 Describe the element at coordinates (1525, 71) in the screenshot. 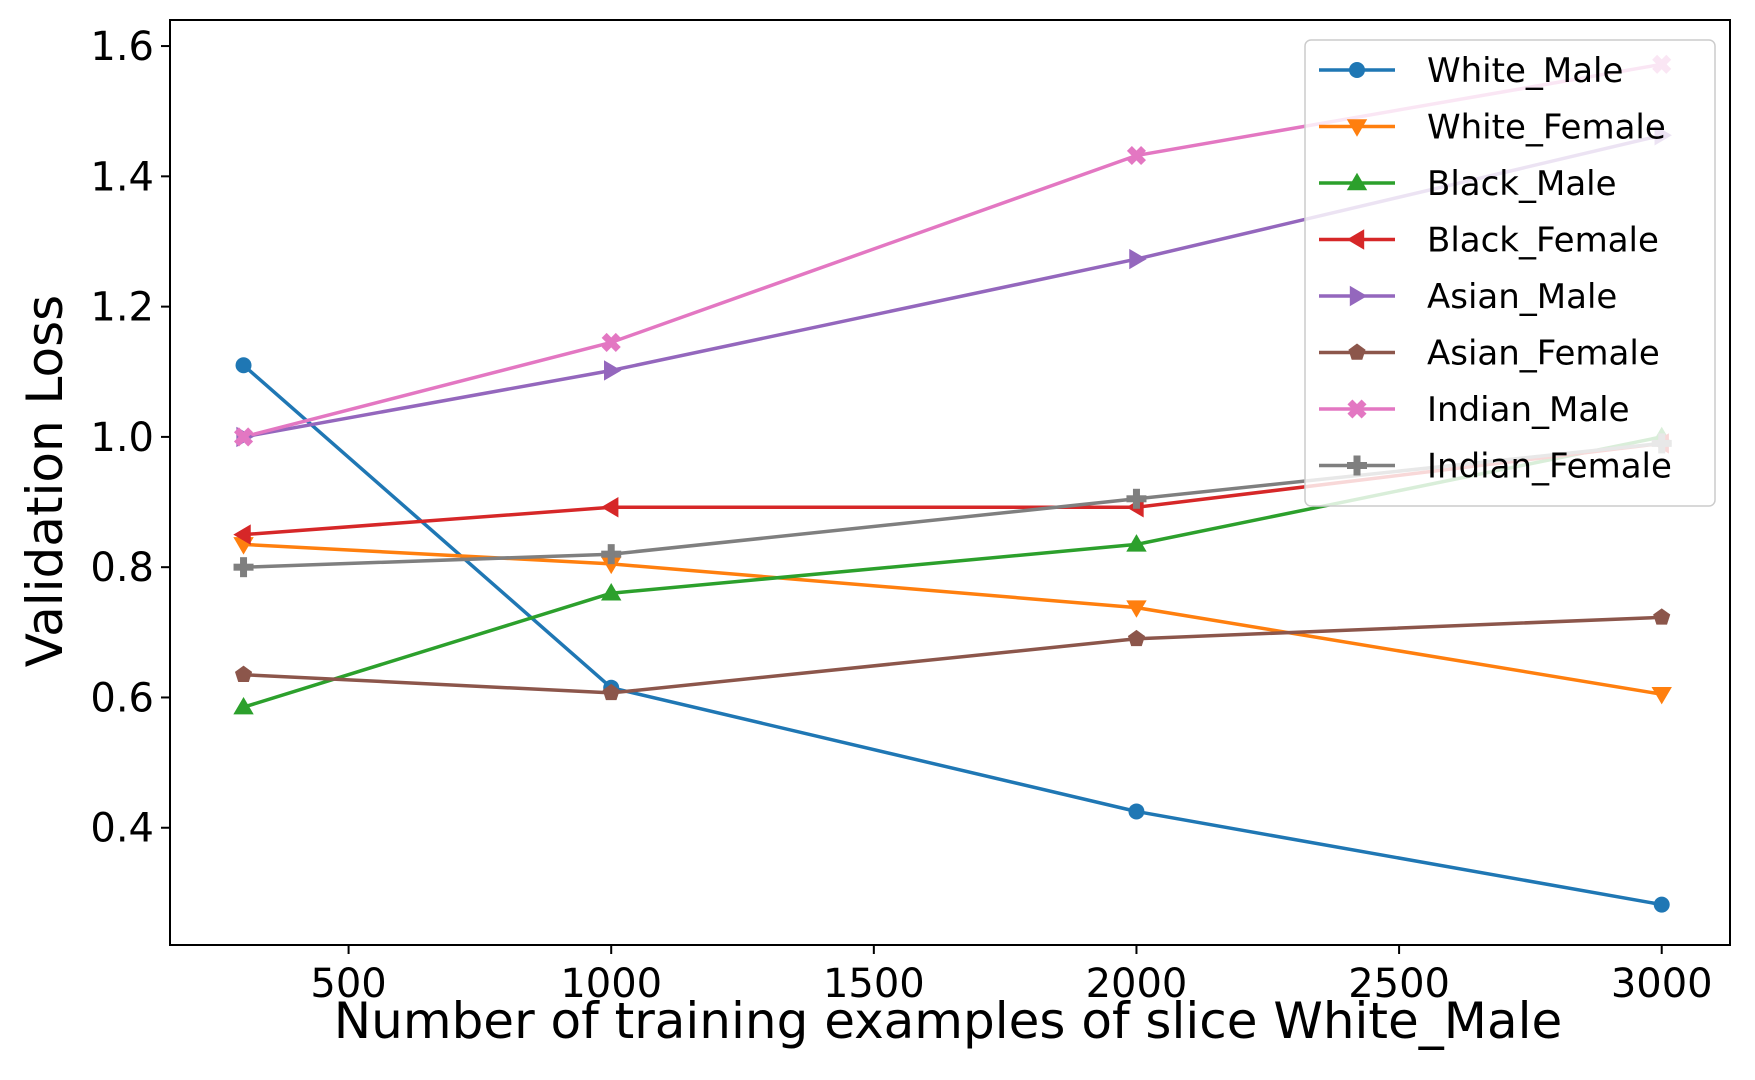

I see `legend-label: White_Male` at that location.